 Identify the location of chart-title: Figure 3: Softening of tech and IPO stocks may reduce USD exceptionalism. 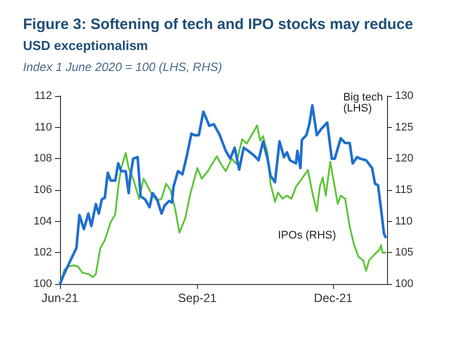
(218, 34).